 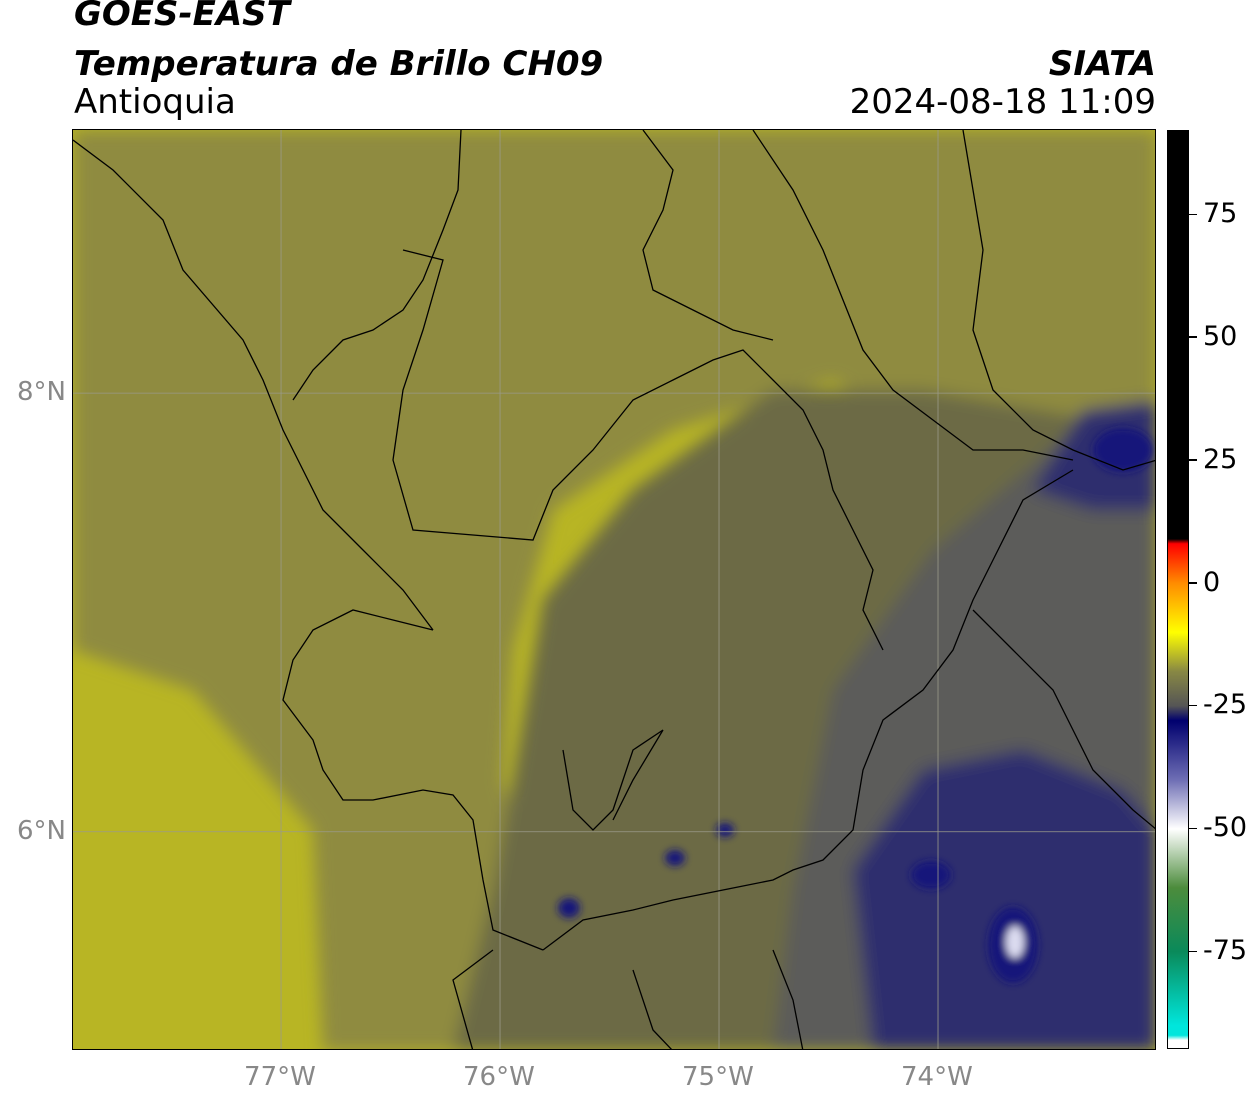 I want to click on core-c2, so click(x=675, y=858).